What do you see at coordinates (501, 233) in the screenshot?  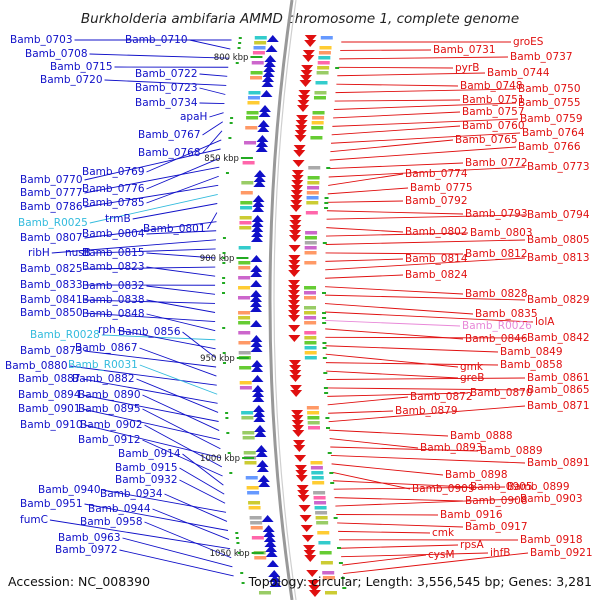 I see `gene-label-bamb-0803: Bamb_0803` at bounding box center [501, 233].